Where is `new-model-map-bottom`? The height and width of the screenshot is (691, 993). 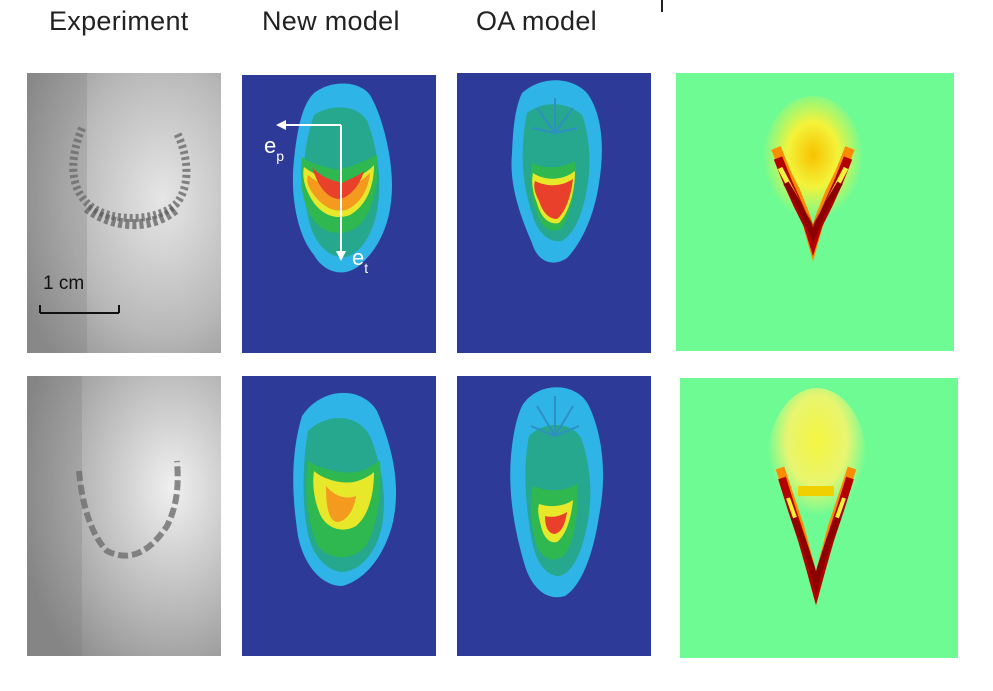 new-model-map-bottom is located at coordinates (339, 516).